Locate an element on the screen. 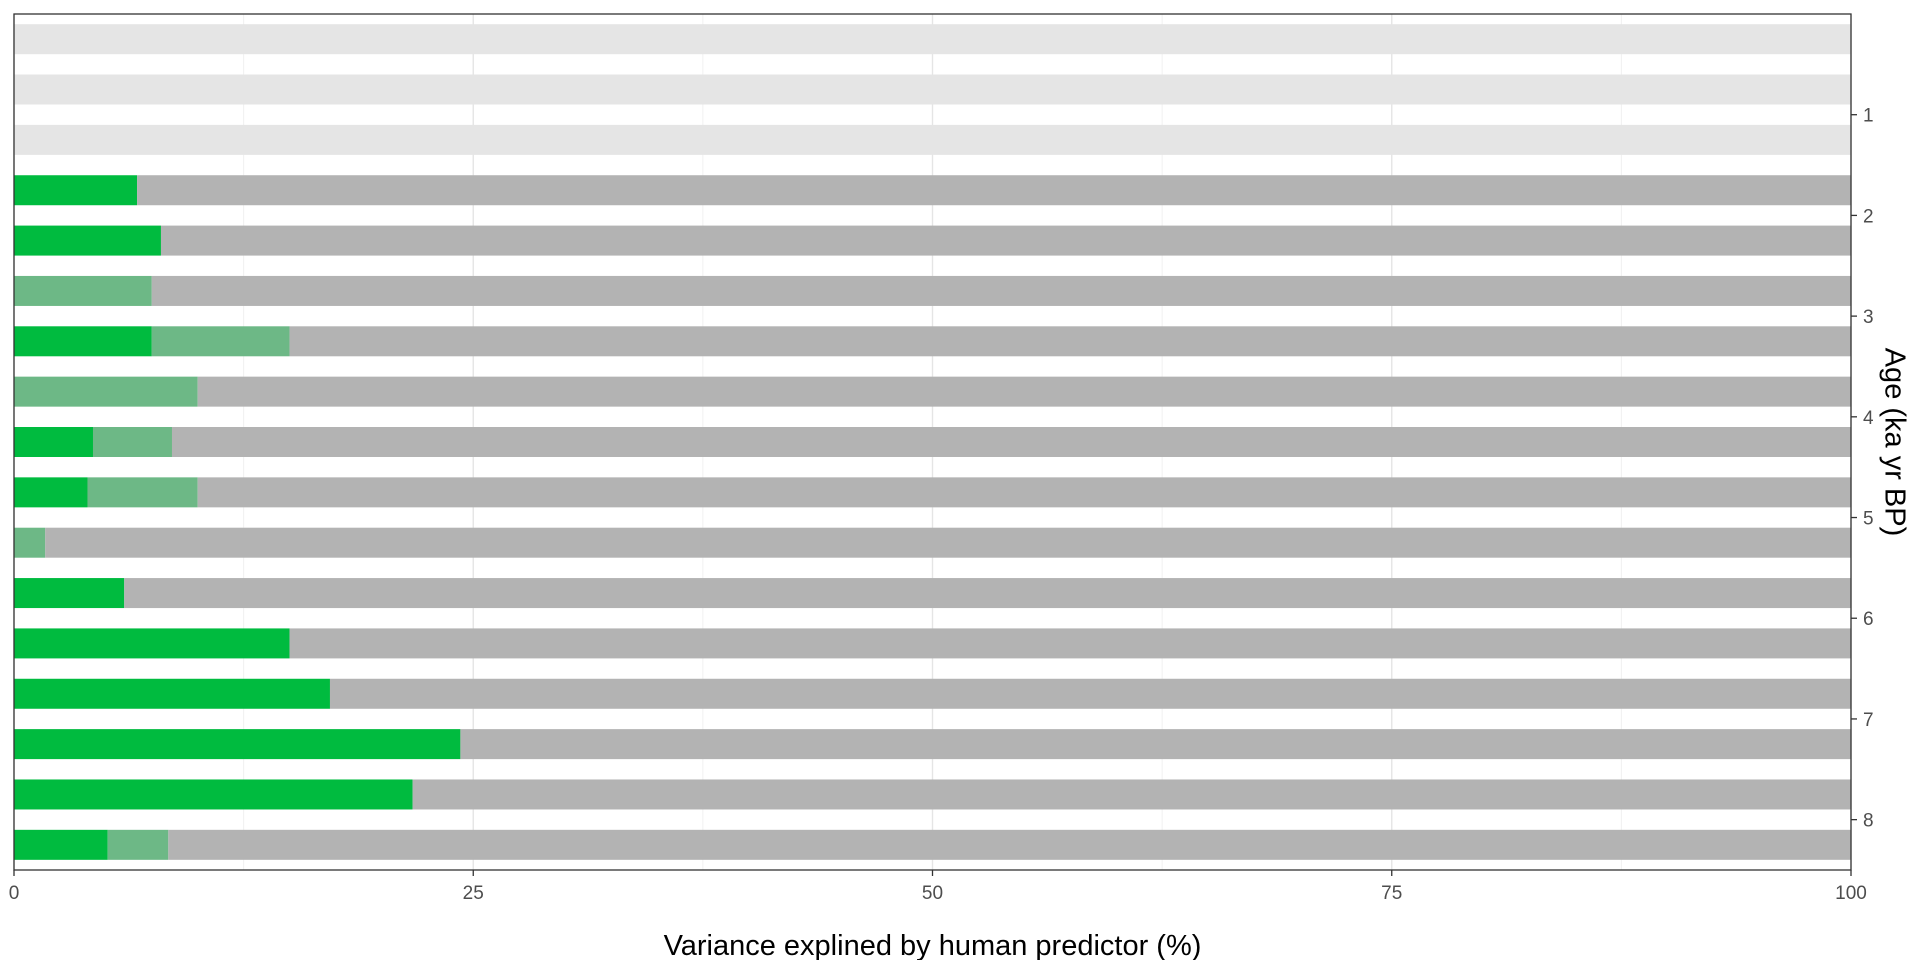 The width and height of the screenshot is (1920, 960). x-tick-label: 50 is located at coordinates (932, 893).